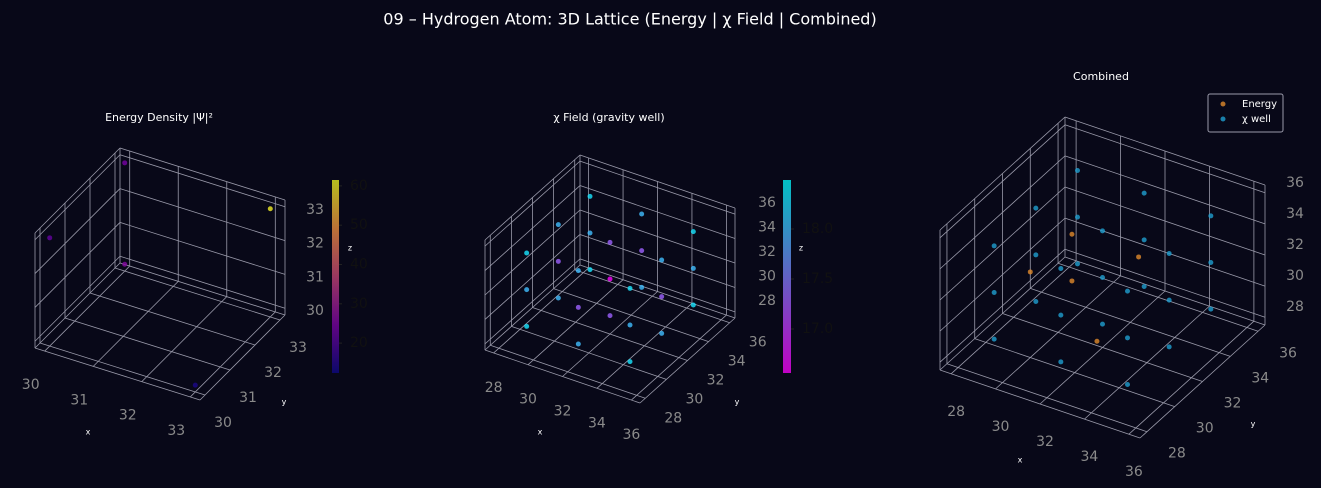 This screenshot has height=488, width=1321. What do you see at coordinates (1245, 113) in the screenshot?
I see `legend-box` at bounding box center [1245, 113].